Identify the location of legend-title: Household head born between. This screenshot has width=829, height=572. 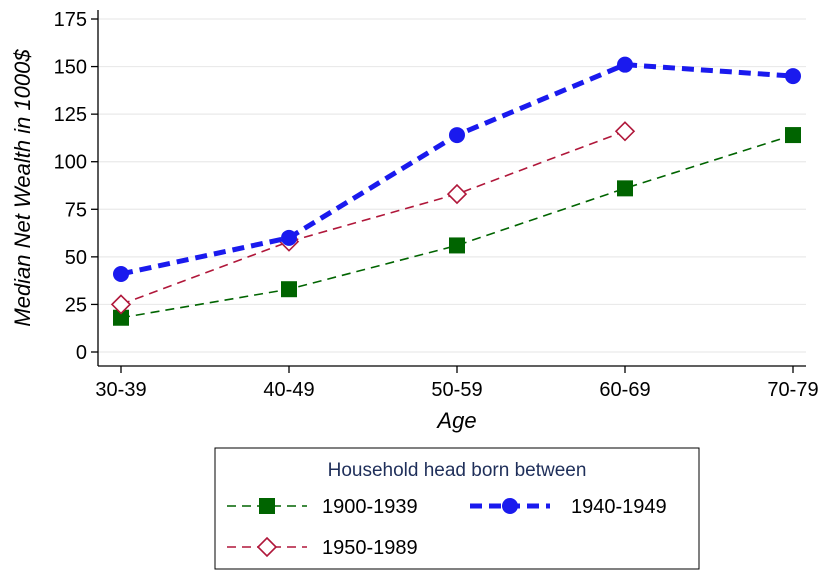
(457, 470).